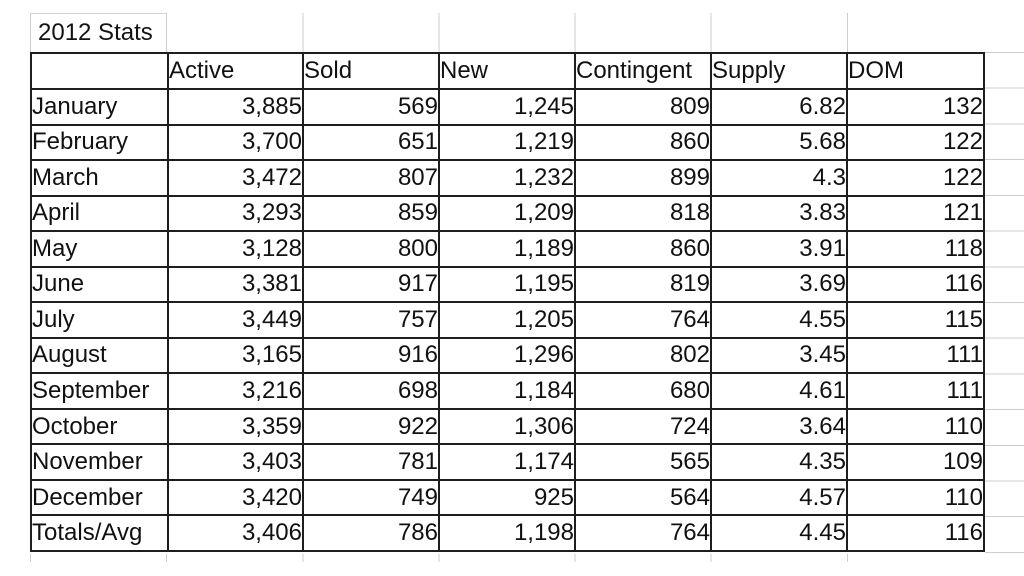 Image resolution: width=1024 pixels, height=576 pixels. What do you see at coordinates (371, 142) in the screenshot?
I see `cell-sold: 651` at bounding box center [371, 142].